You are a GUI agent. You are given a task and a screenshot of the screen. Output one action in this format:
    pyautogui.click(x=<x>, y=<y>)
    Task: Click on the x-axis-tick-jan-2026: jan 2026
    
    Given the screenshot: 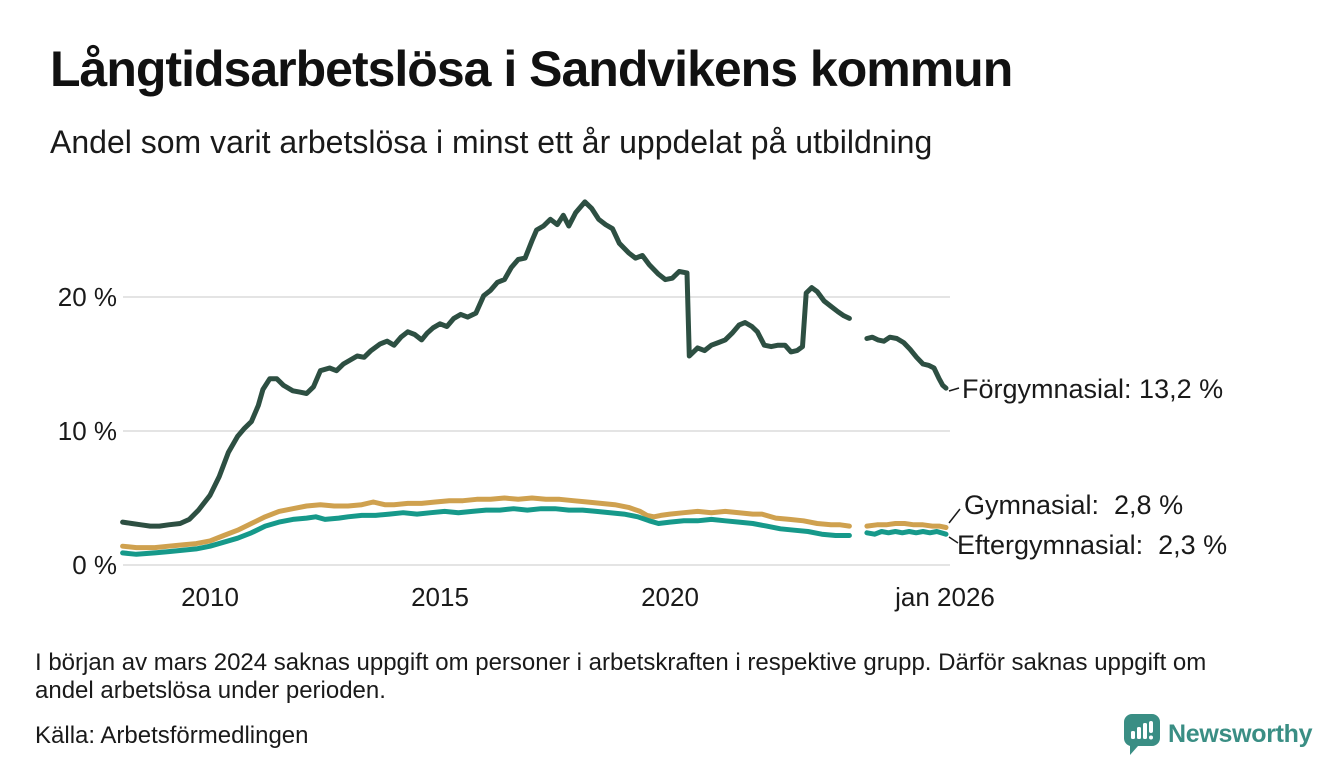 What is the action you would take?
    pyautogui.click(x=945, y=597)
    